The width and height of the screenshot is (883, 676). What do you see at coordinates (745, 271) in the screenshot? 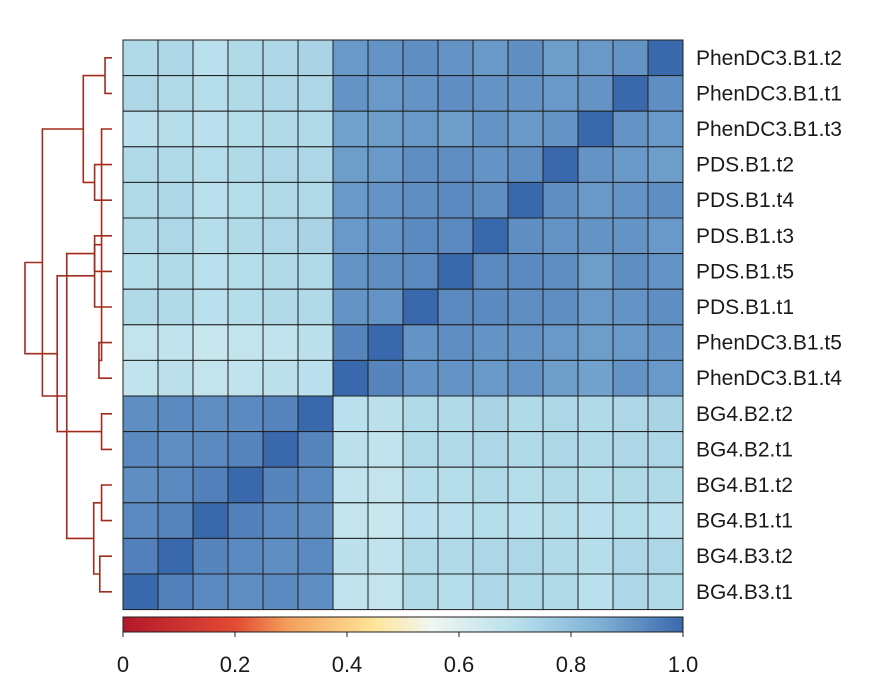
I see `row-label: PDS.B1.t5` at bounding box center [745, 271].